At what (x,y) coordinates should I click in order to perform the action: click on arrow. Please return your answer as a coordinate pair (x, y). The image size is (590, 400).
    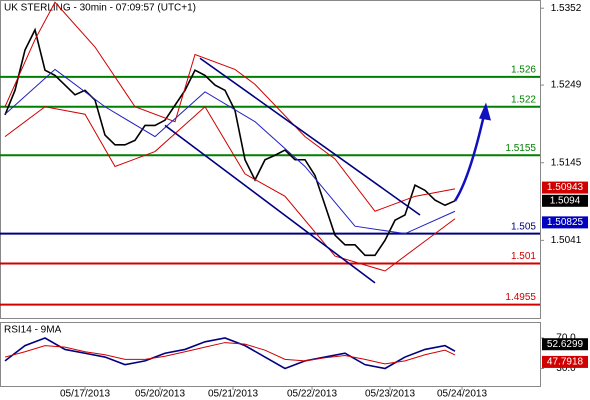
    Looking at the image, I should click on (470, 156).